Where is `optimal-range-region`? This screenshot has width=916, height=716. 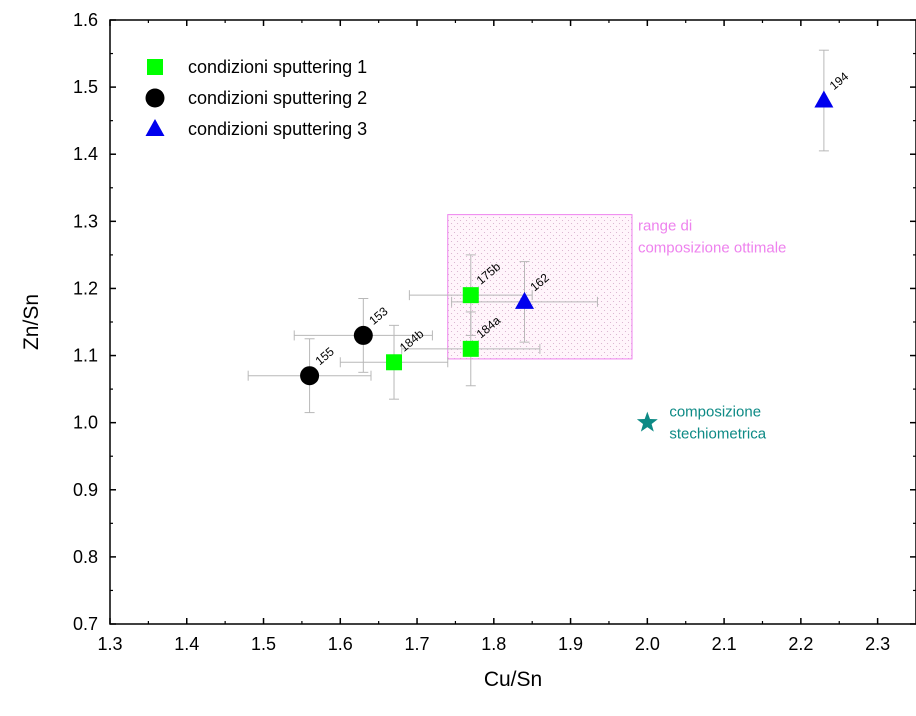
optimal-range-region is located at coordinates (540, 287).